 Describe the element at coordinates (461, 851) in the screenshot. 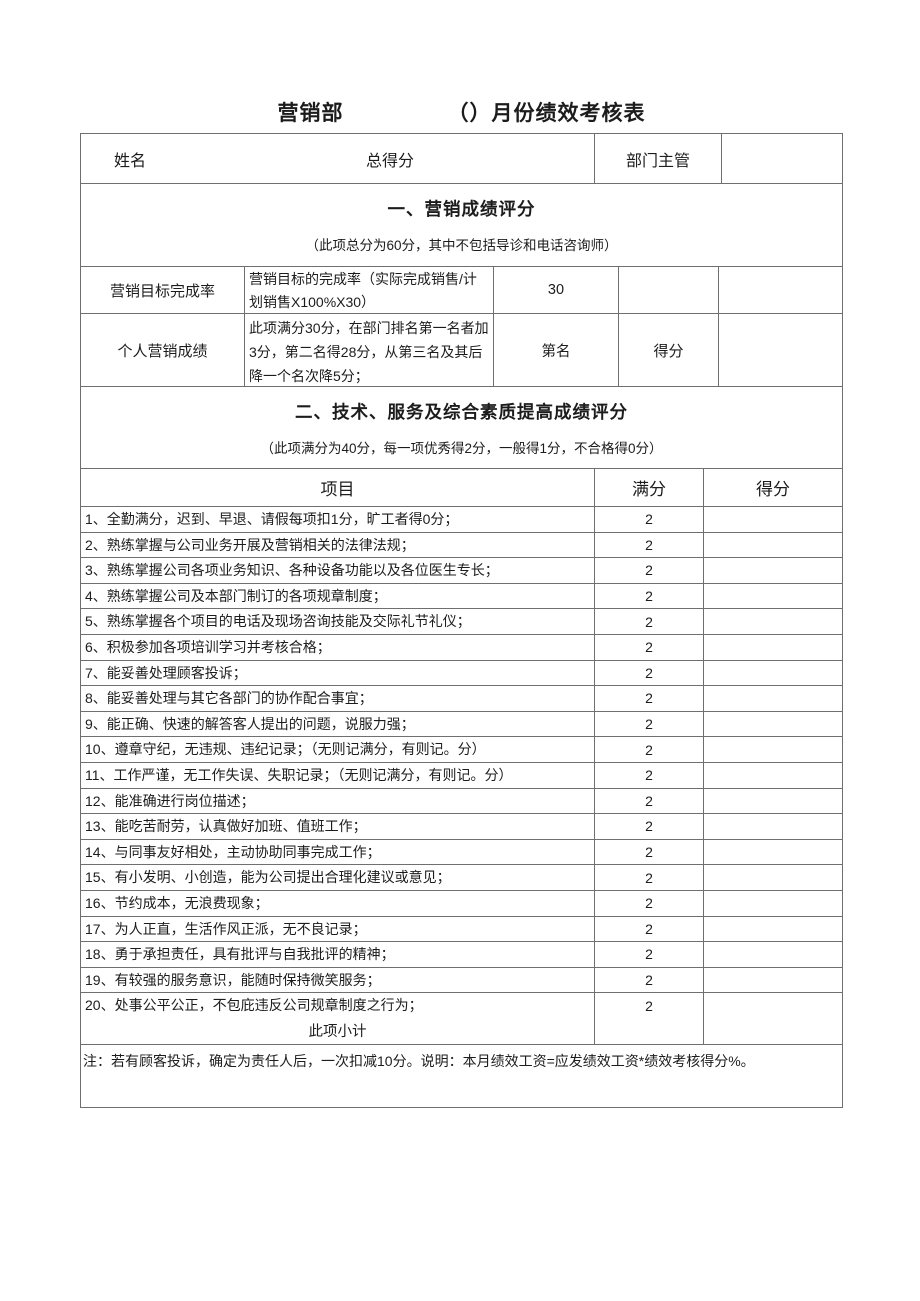

I see `item-row: 14、与同事友好相处，主动协助同事完成工作； 2` at that location.